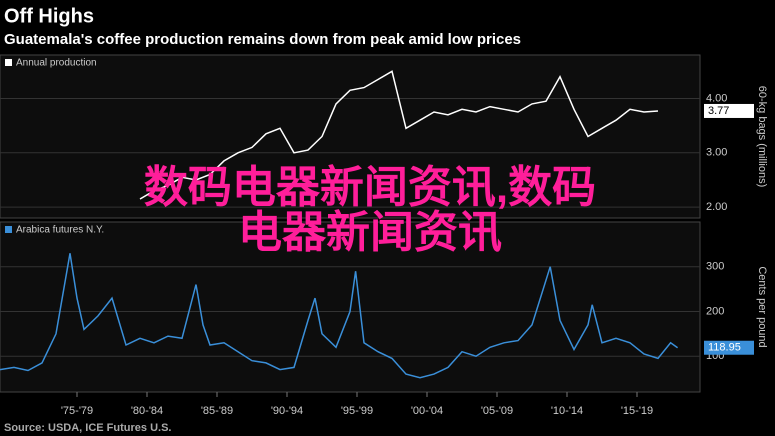 The image size is (775, 436). What do you see at coordinates (370, 210) in the screenshot?
I see `watermark: 数码电器新闻资讯,数码电器新闻资讯` at bounding box center [370, 210].